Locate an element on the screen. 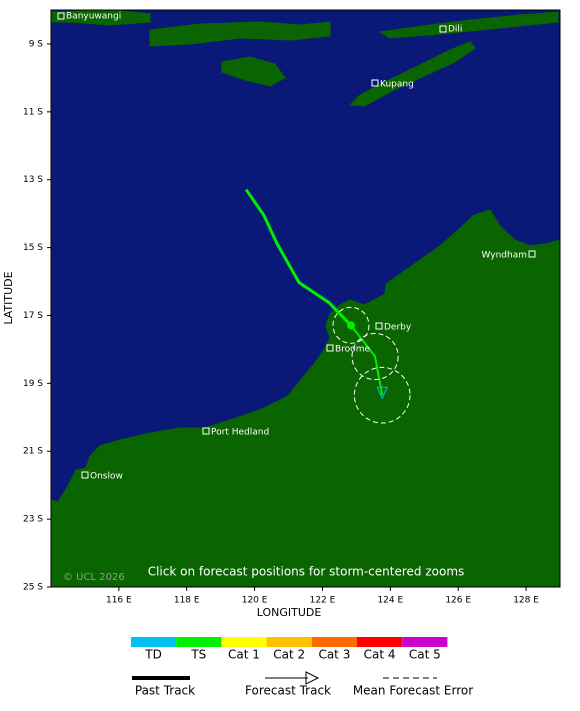  x-tick-label: 124 E is located at coordinates (390, 601).